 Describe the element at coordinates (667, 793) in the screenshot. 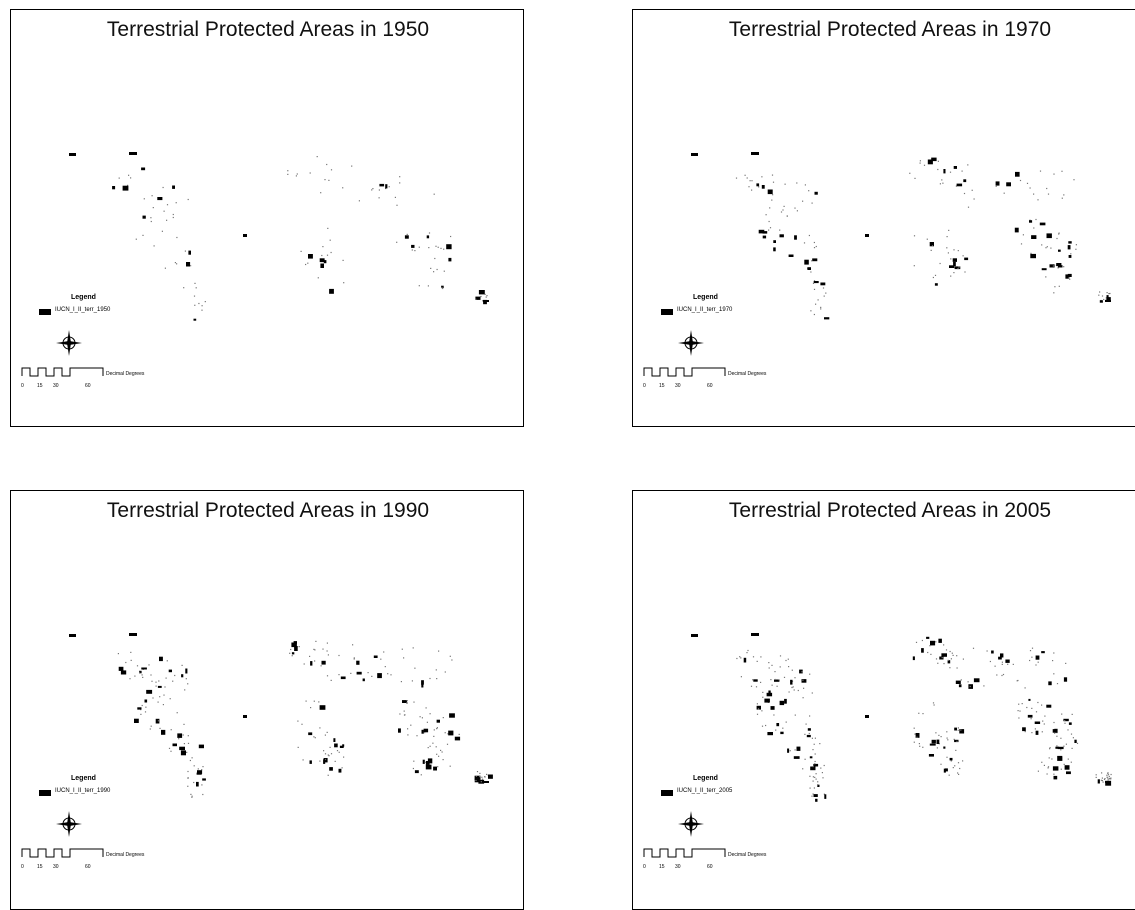

I see `legend-swatch` at that location.